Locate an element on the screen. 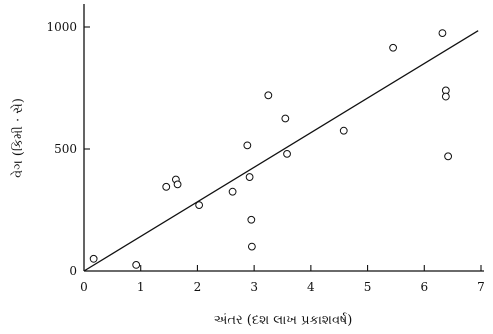 Image resolution: width=493 pixels, height=334 pixels. x-tick-label: 7 is located at coordinates (481, 287).